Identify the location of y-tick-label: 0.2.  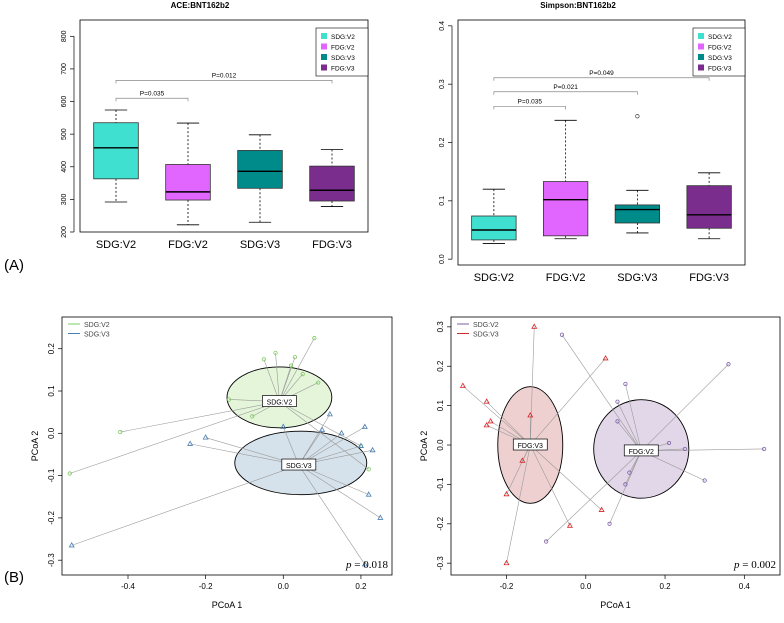
(51, 349).